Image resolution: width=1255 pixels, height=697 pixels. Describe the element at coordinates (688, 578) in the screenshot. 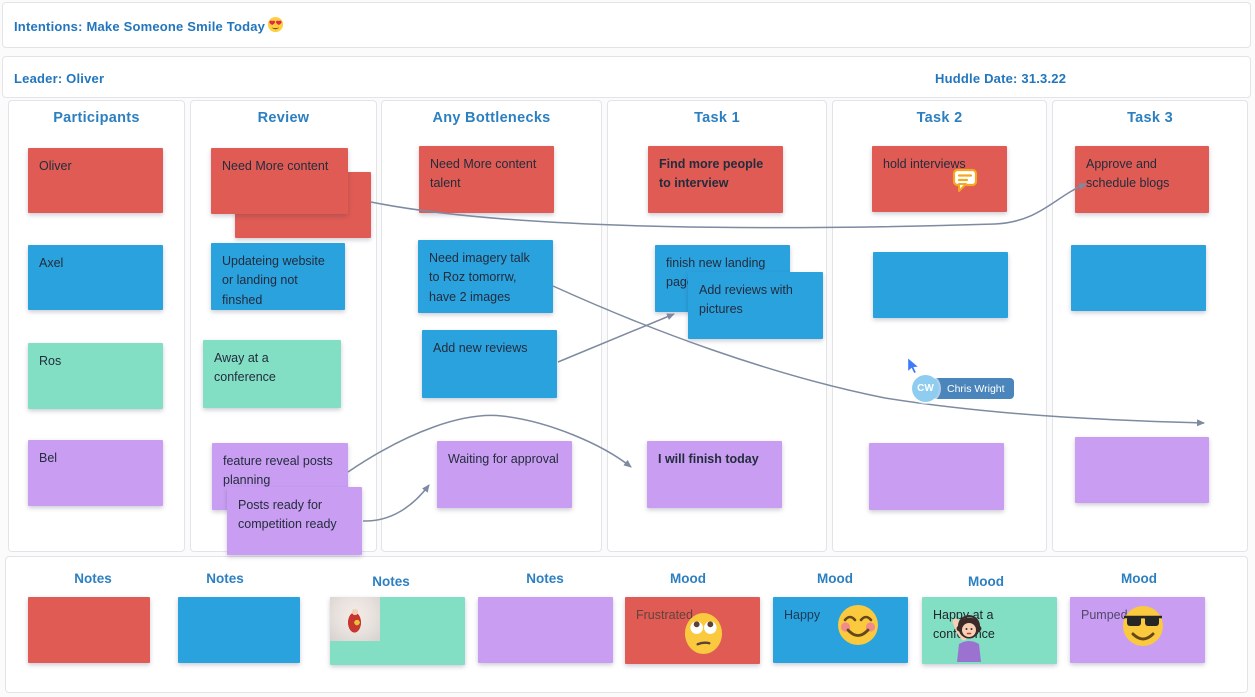

I see `section-title-mood-1: Mood` at that location.